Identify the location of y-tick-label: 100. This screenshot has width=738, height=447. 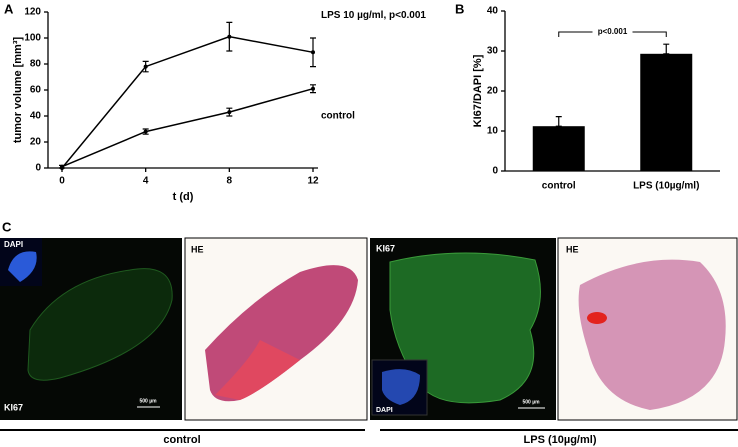
(32, 38).